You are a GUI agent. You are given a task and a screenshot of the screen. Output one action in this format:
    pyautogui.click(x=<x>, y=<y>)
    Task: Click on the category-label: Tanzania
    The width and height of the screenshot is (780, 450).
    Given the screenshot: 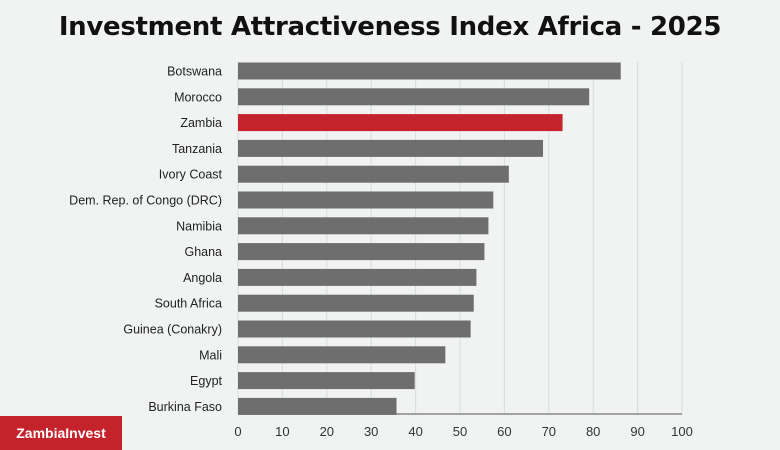 What is the action you would take?
    pyautogui.click(x=197, y=149)
    